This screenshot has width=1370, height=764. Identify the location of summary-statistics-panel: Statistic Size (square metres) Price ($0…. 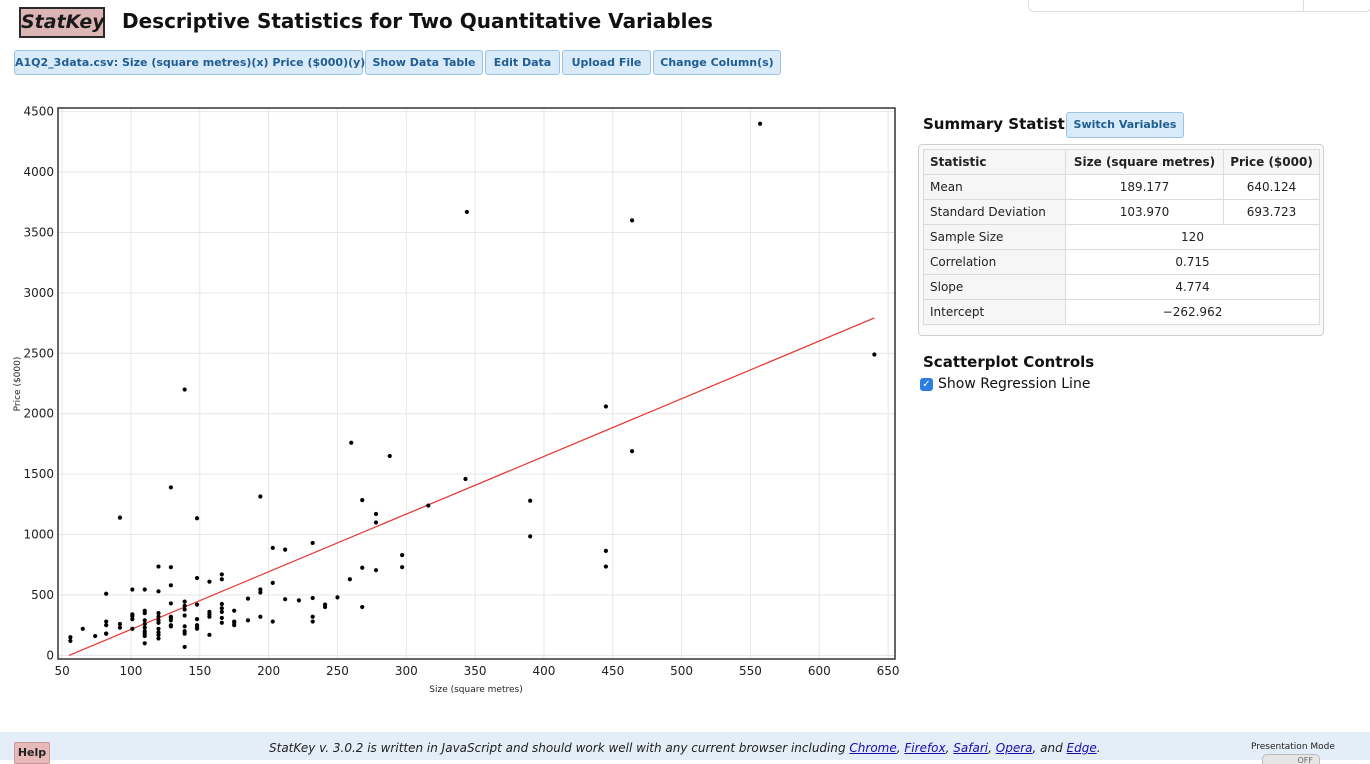
(1121, 240).